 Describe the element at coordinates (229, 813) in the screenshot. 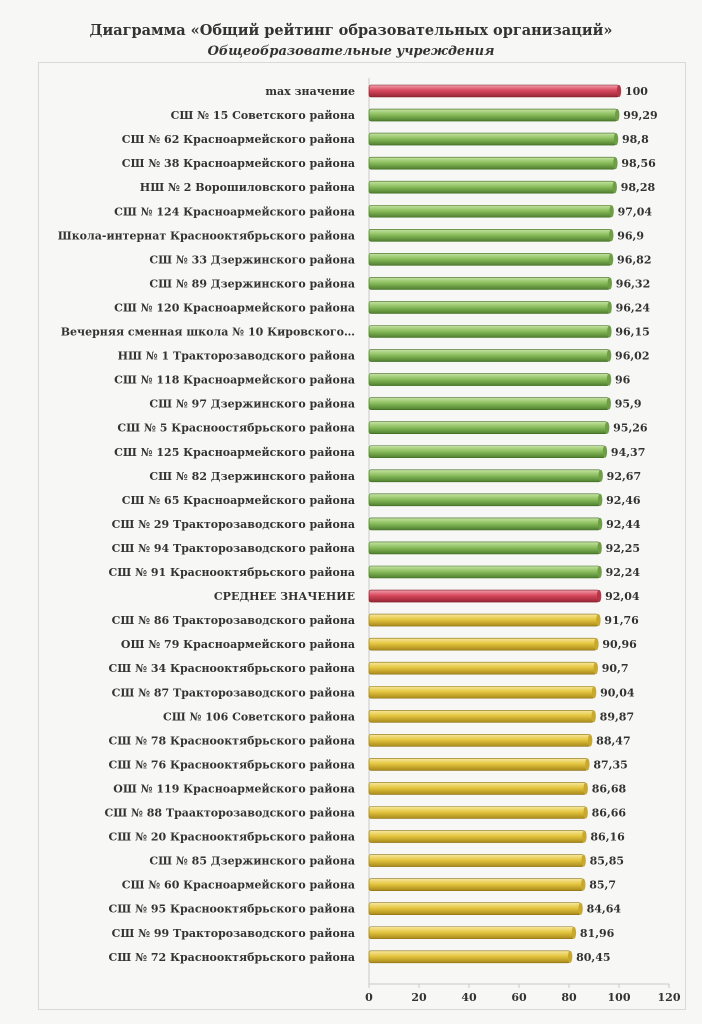

I see `category-label: СШ № 88 Траакторозаводского района` at that location.